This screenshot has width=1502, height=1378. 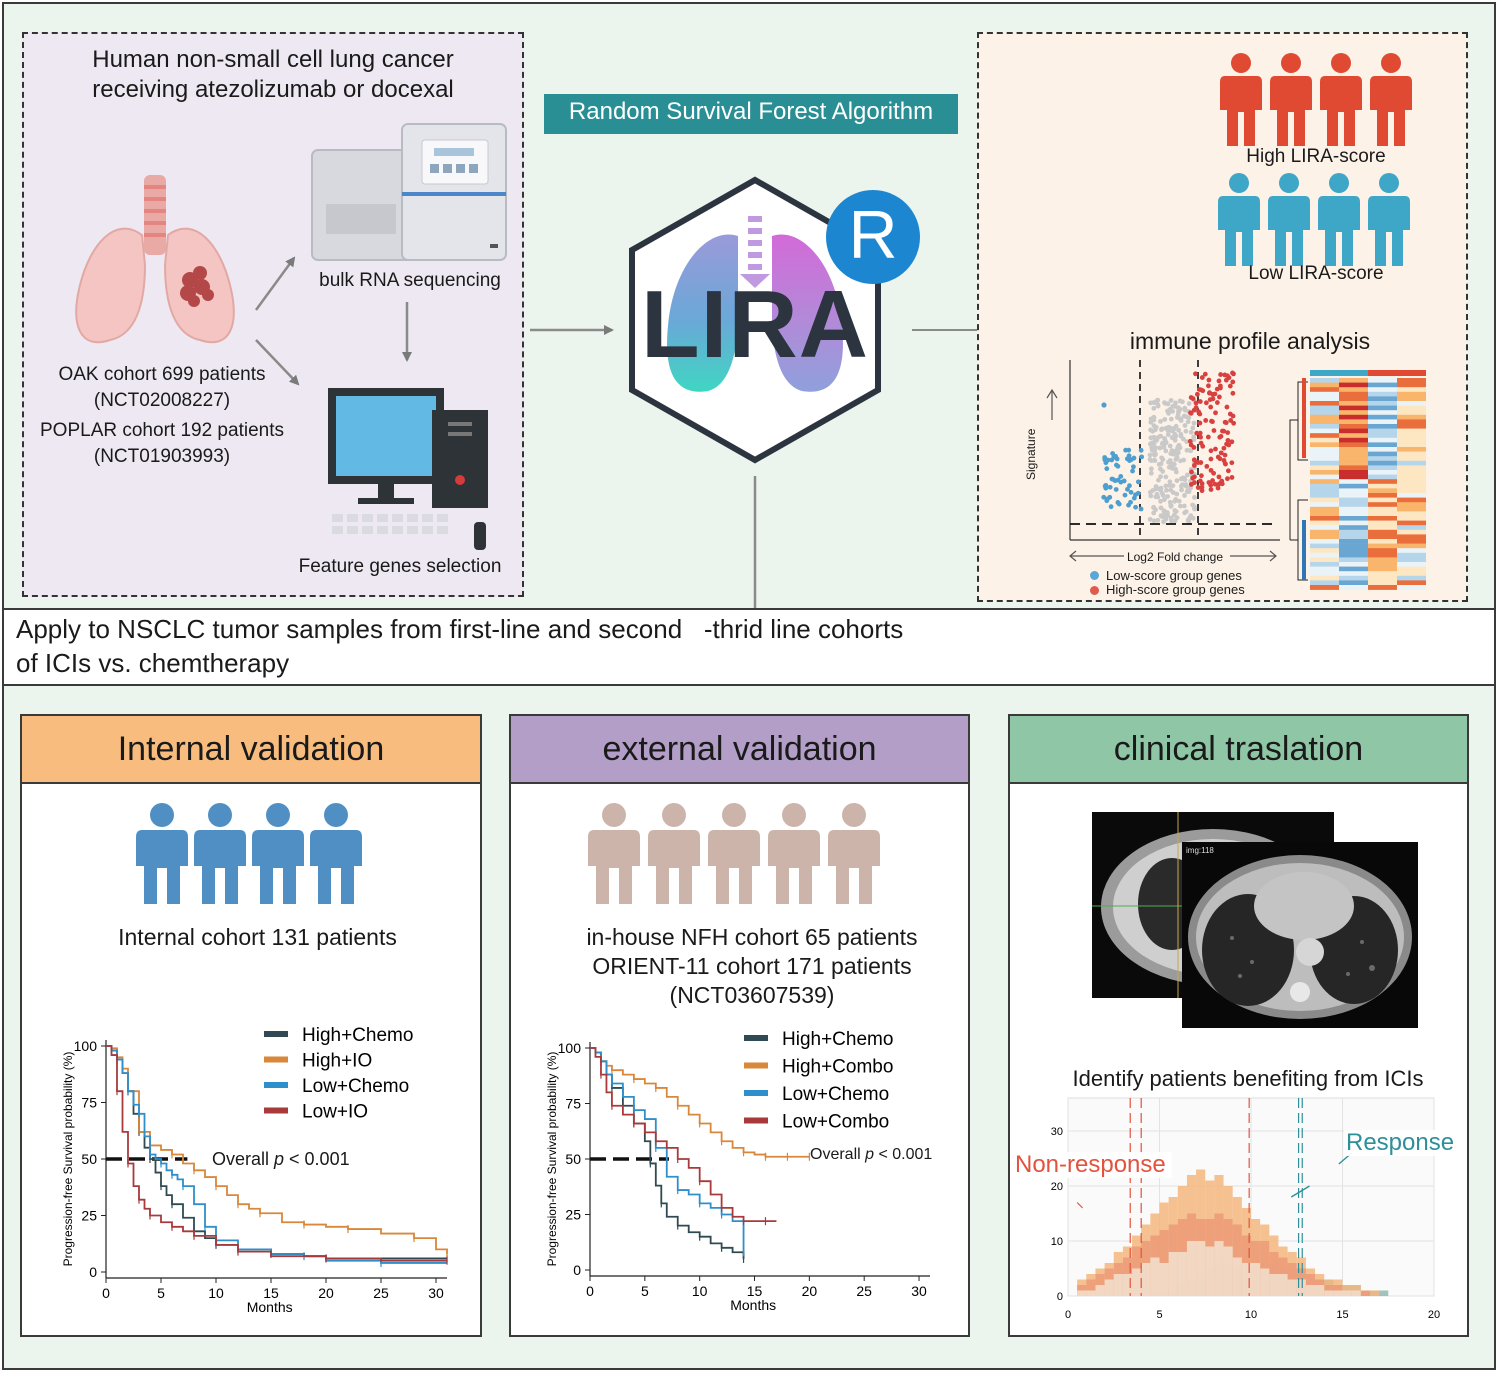 I want to click on legend-label: High+Chemo, so click(x=837, y=1039).